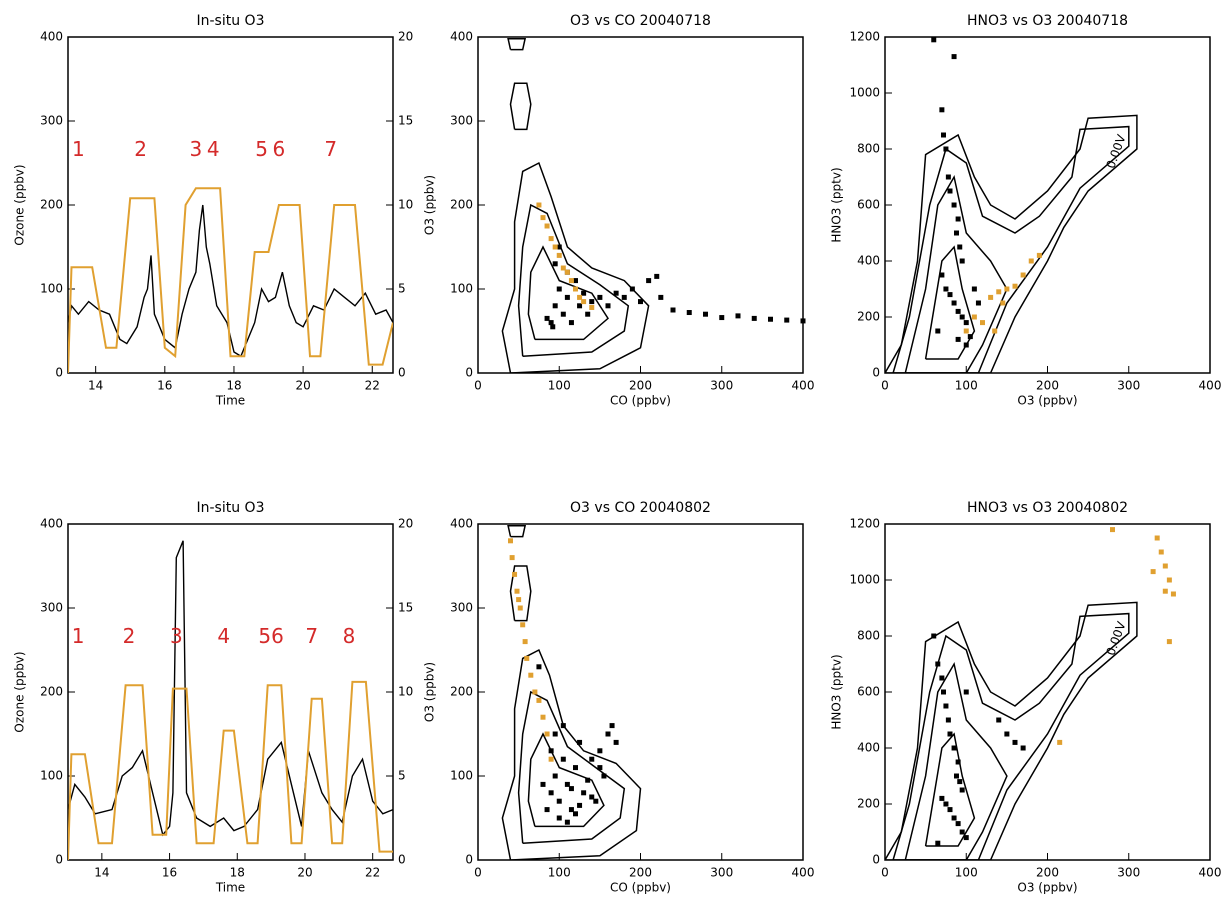 The image size is (1225, 910). I want to click on annotation: 4, so click(213, 149).